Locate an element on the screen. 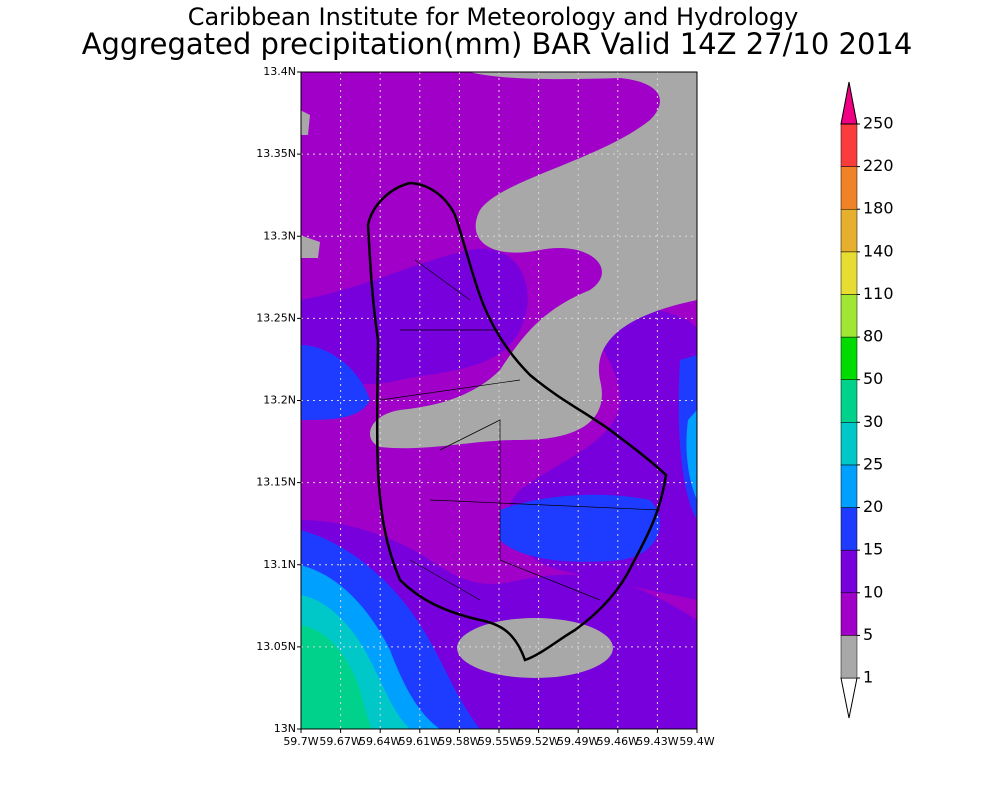 Image resolution: width=1000 pixels, height=804 pixels. x-tick-label: 59.58W is located at coordinates (459, 741).